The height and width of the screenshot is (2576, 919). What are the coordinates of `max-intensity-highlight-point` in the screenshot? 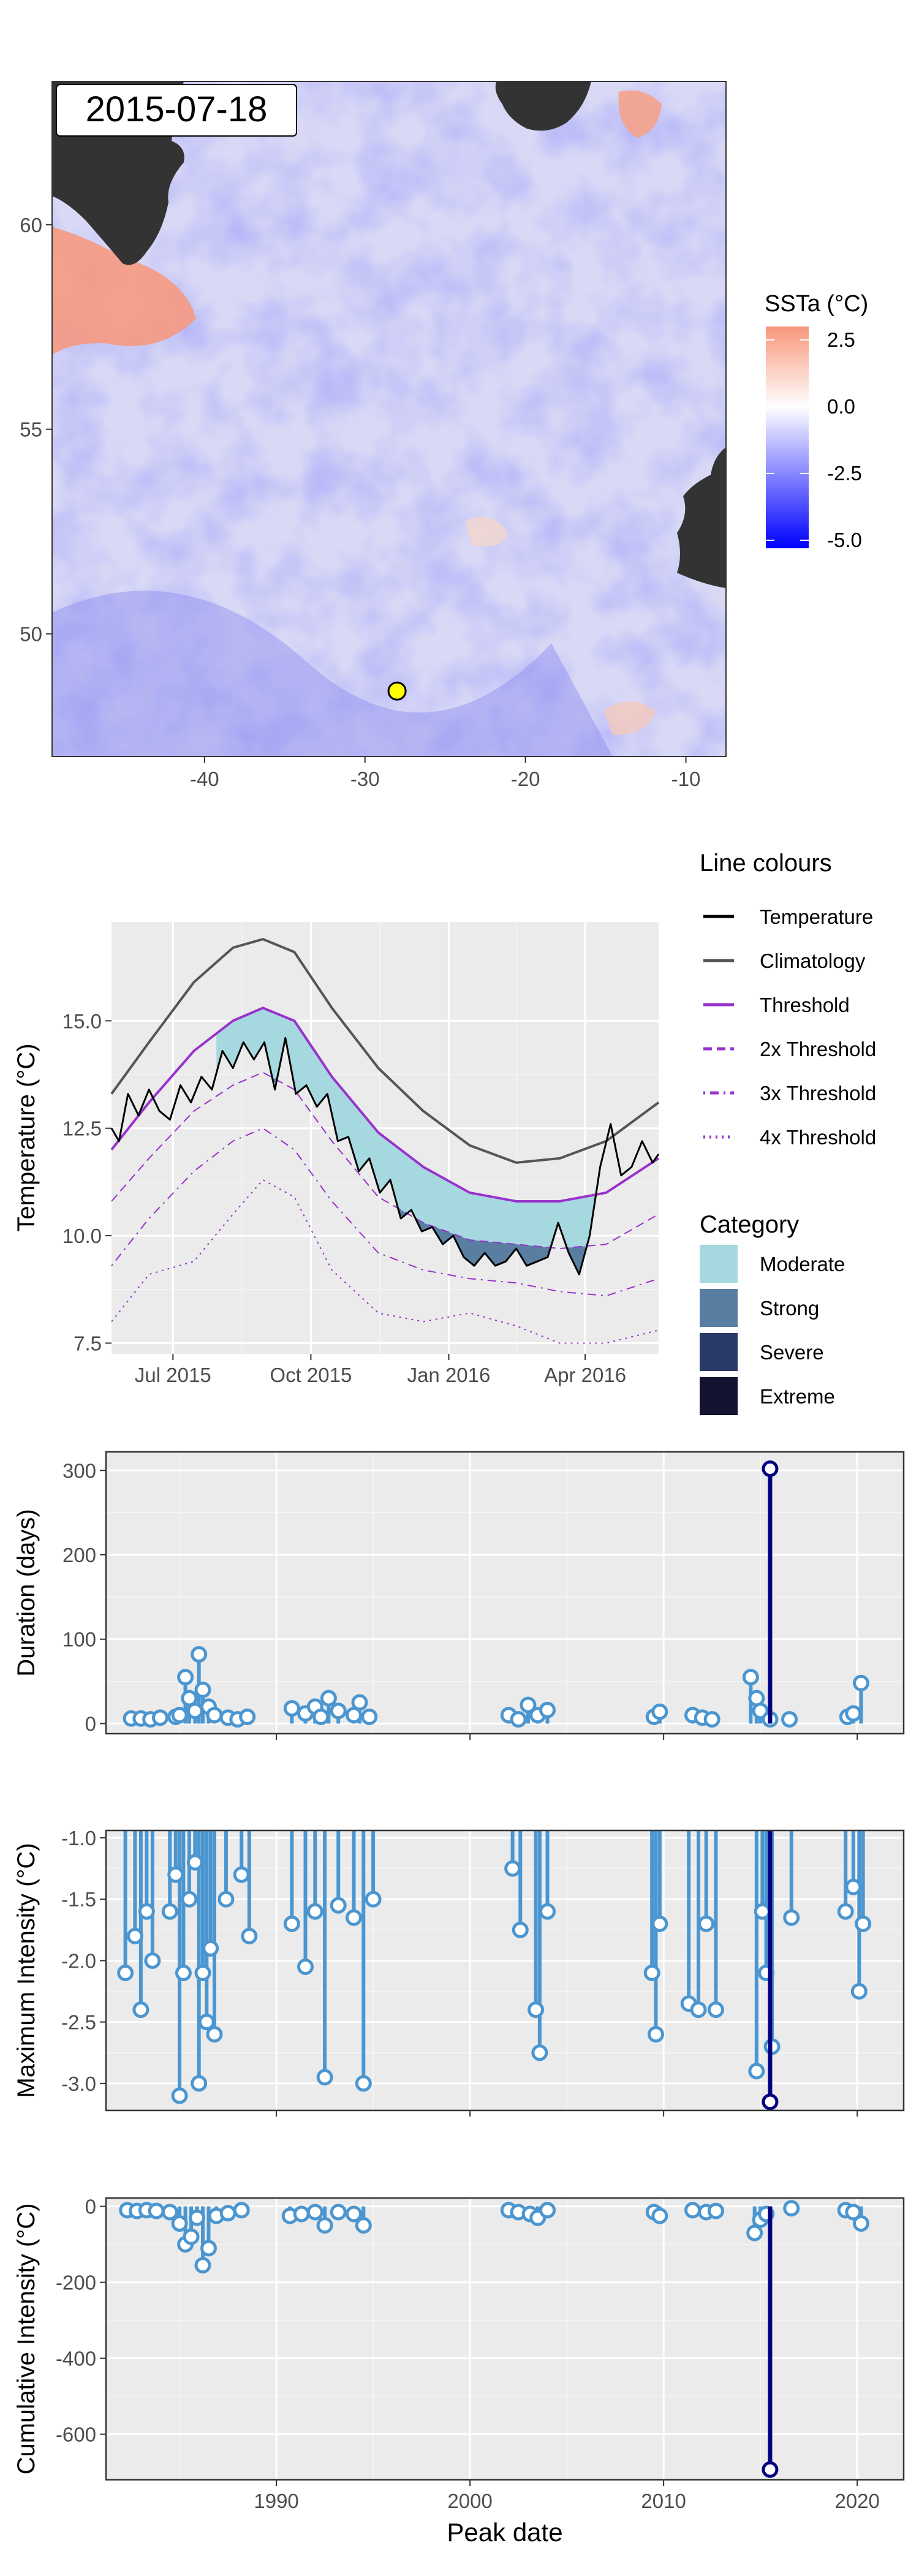 It's located at (770, 2101).